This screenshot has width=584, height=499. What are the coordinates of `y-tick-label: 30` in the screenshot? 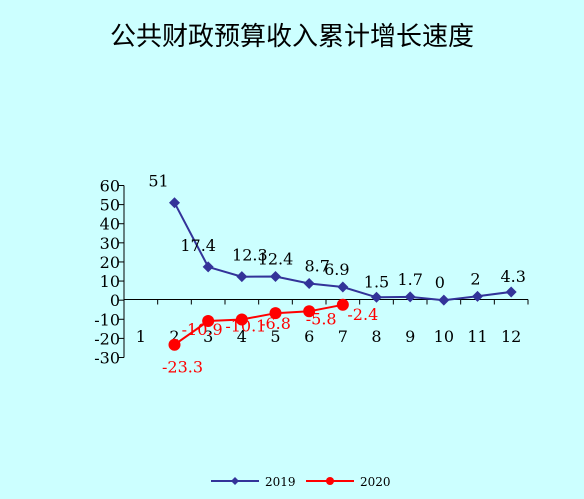 It's located at (110, 243).